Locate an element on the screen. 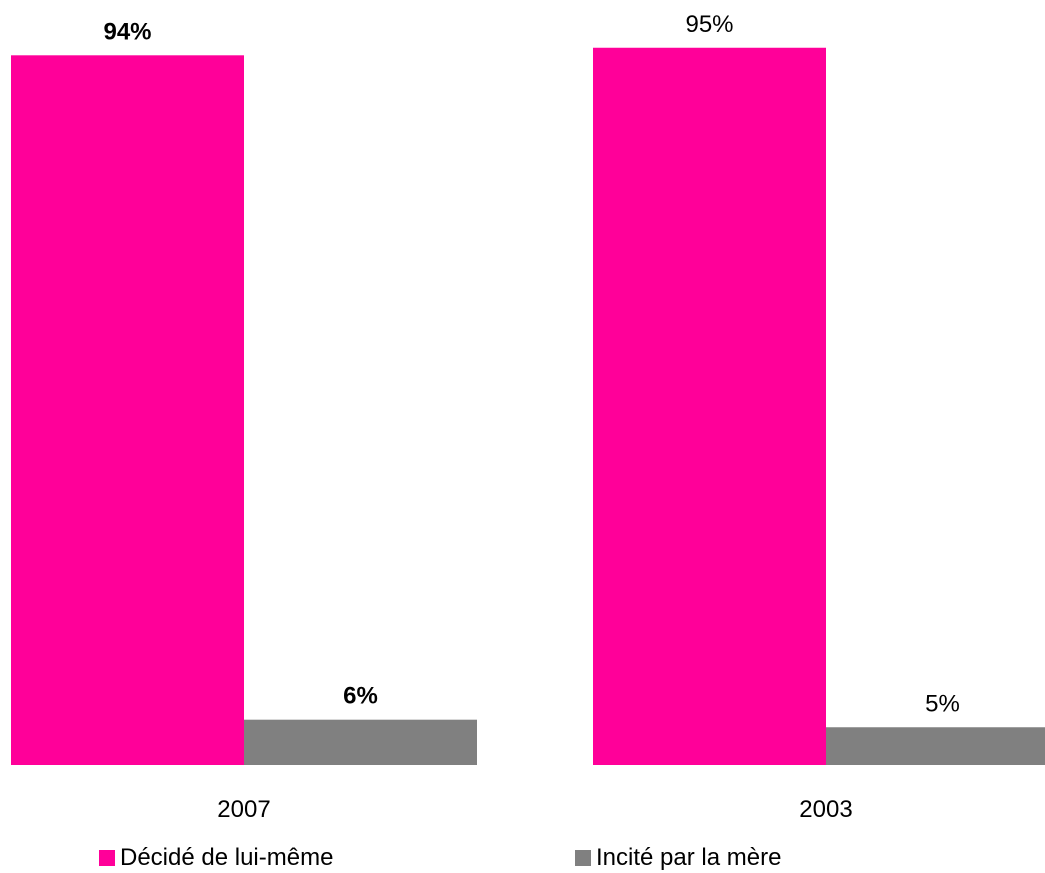 Image resolution: width=1045 pixels, height=873 pixels. data-label-2007-series-1: 6% is located at coordinates (360, 696).